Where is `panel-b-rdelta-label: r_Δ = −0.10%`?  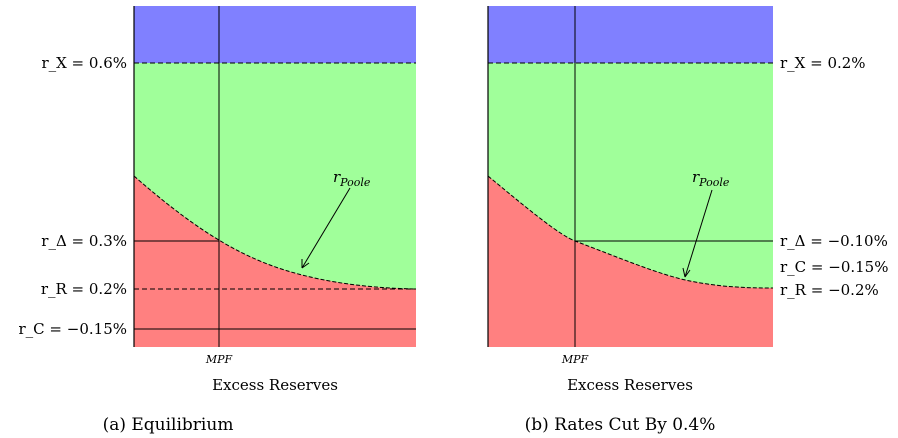 panel-b-rdelta-label: r_Δ = −0.10% is located at coordinates (834, 241).